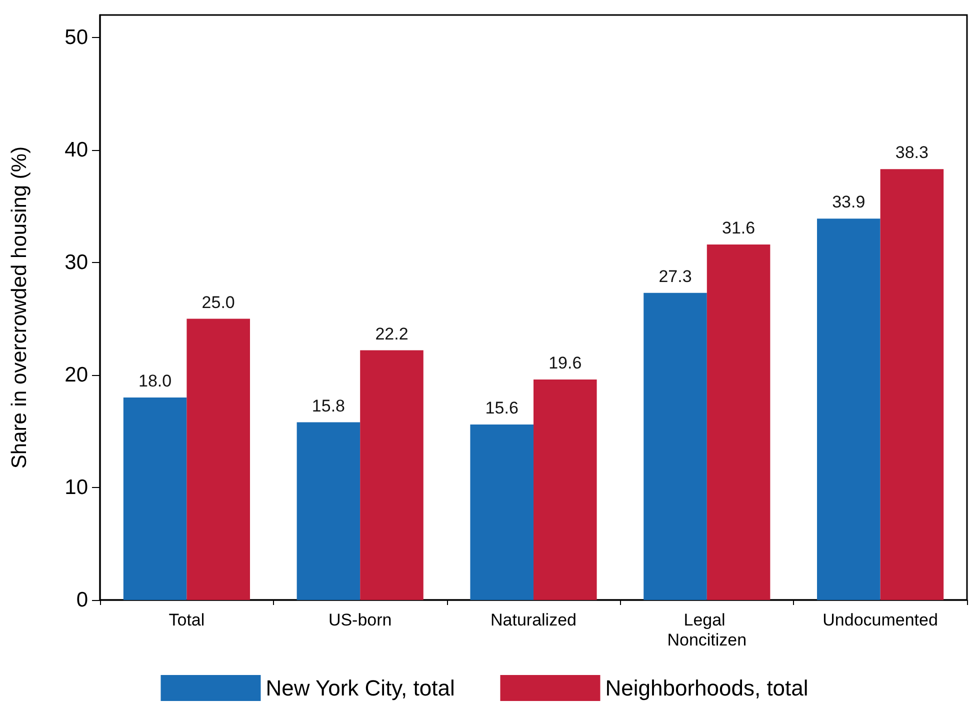 This screenshot has width=969, height=706. What do you see at coordinates (707, 630) in the screenshot?
I see `x-tick-label: Legal Noncitizen` at bounding box center [707, 630].